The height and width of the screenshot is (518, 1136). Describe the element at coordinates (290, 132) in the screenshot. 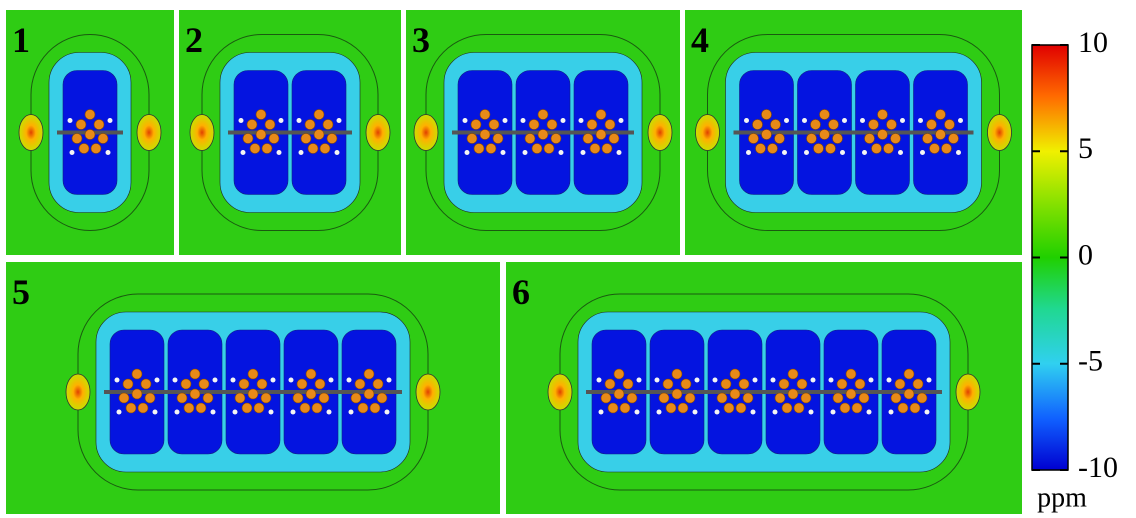

I see `contour-panel: 2` at that location.